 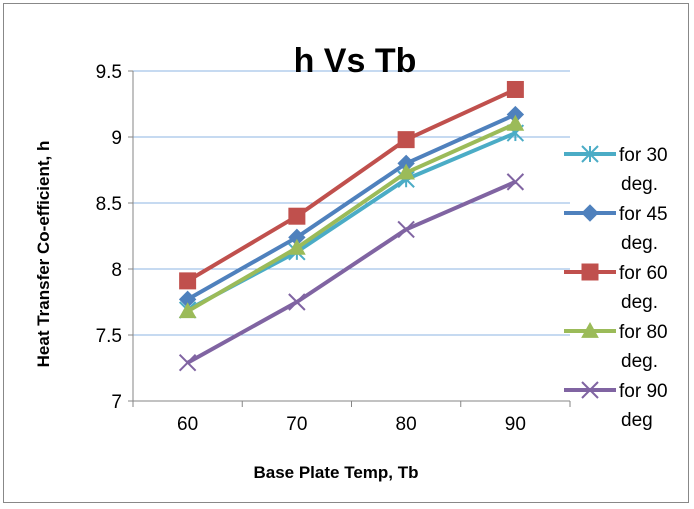 I want to click on y-tick-label: 7, so click(x=116, y=402).